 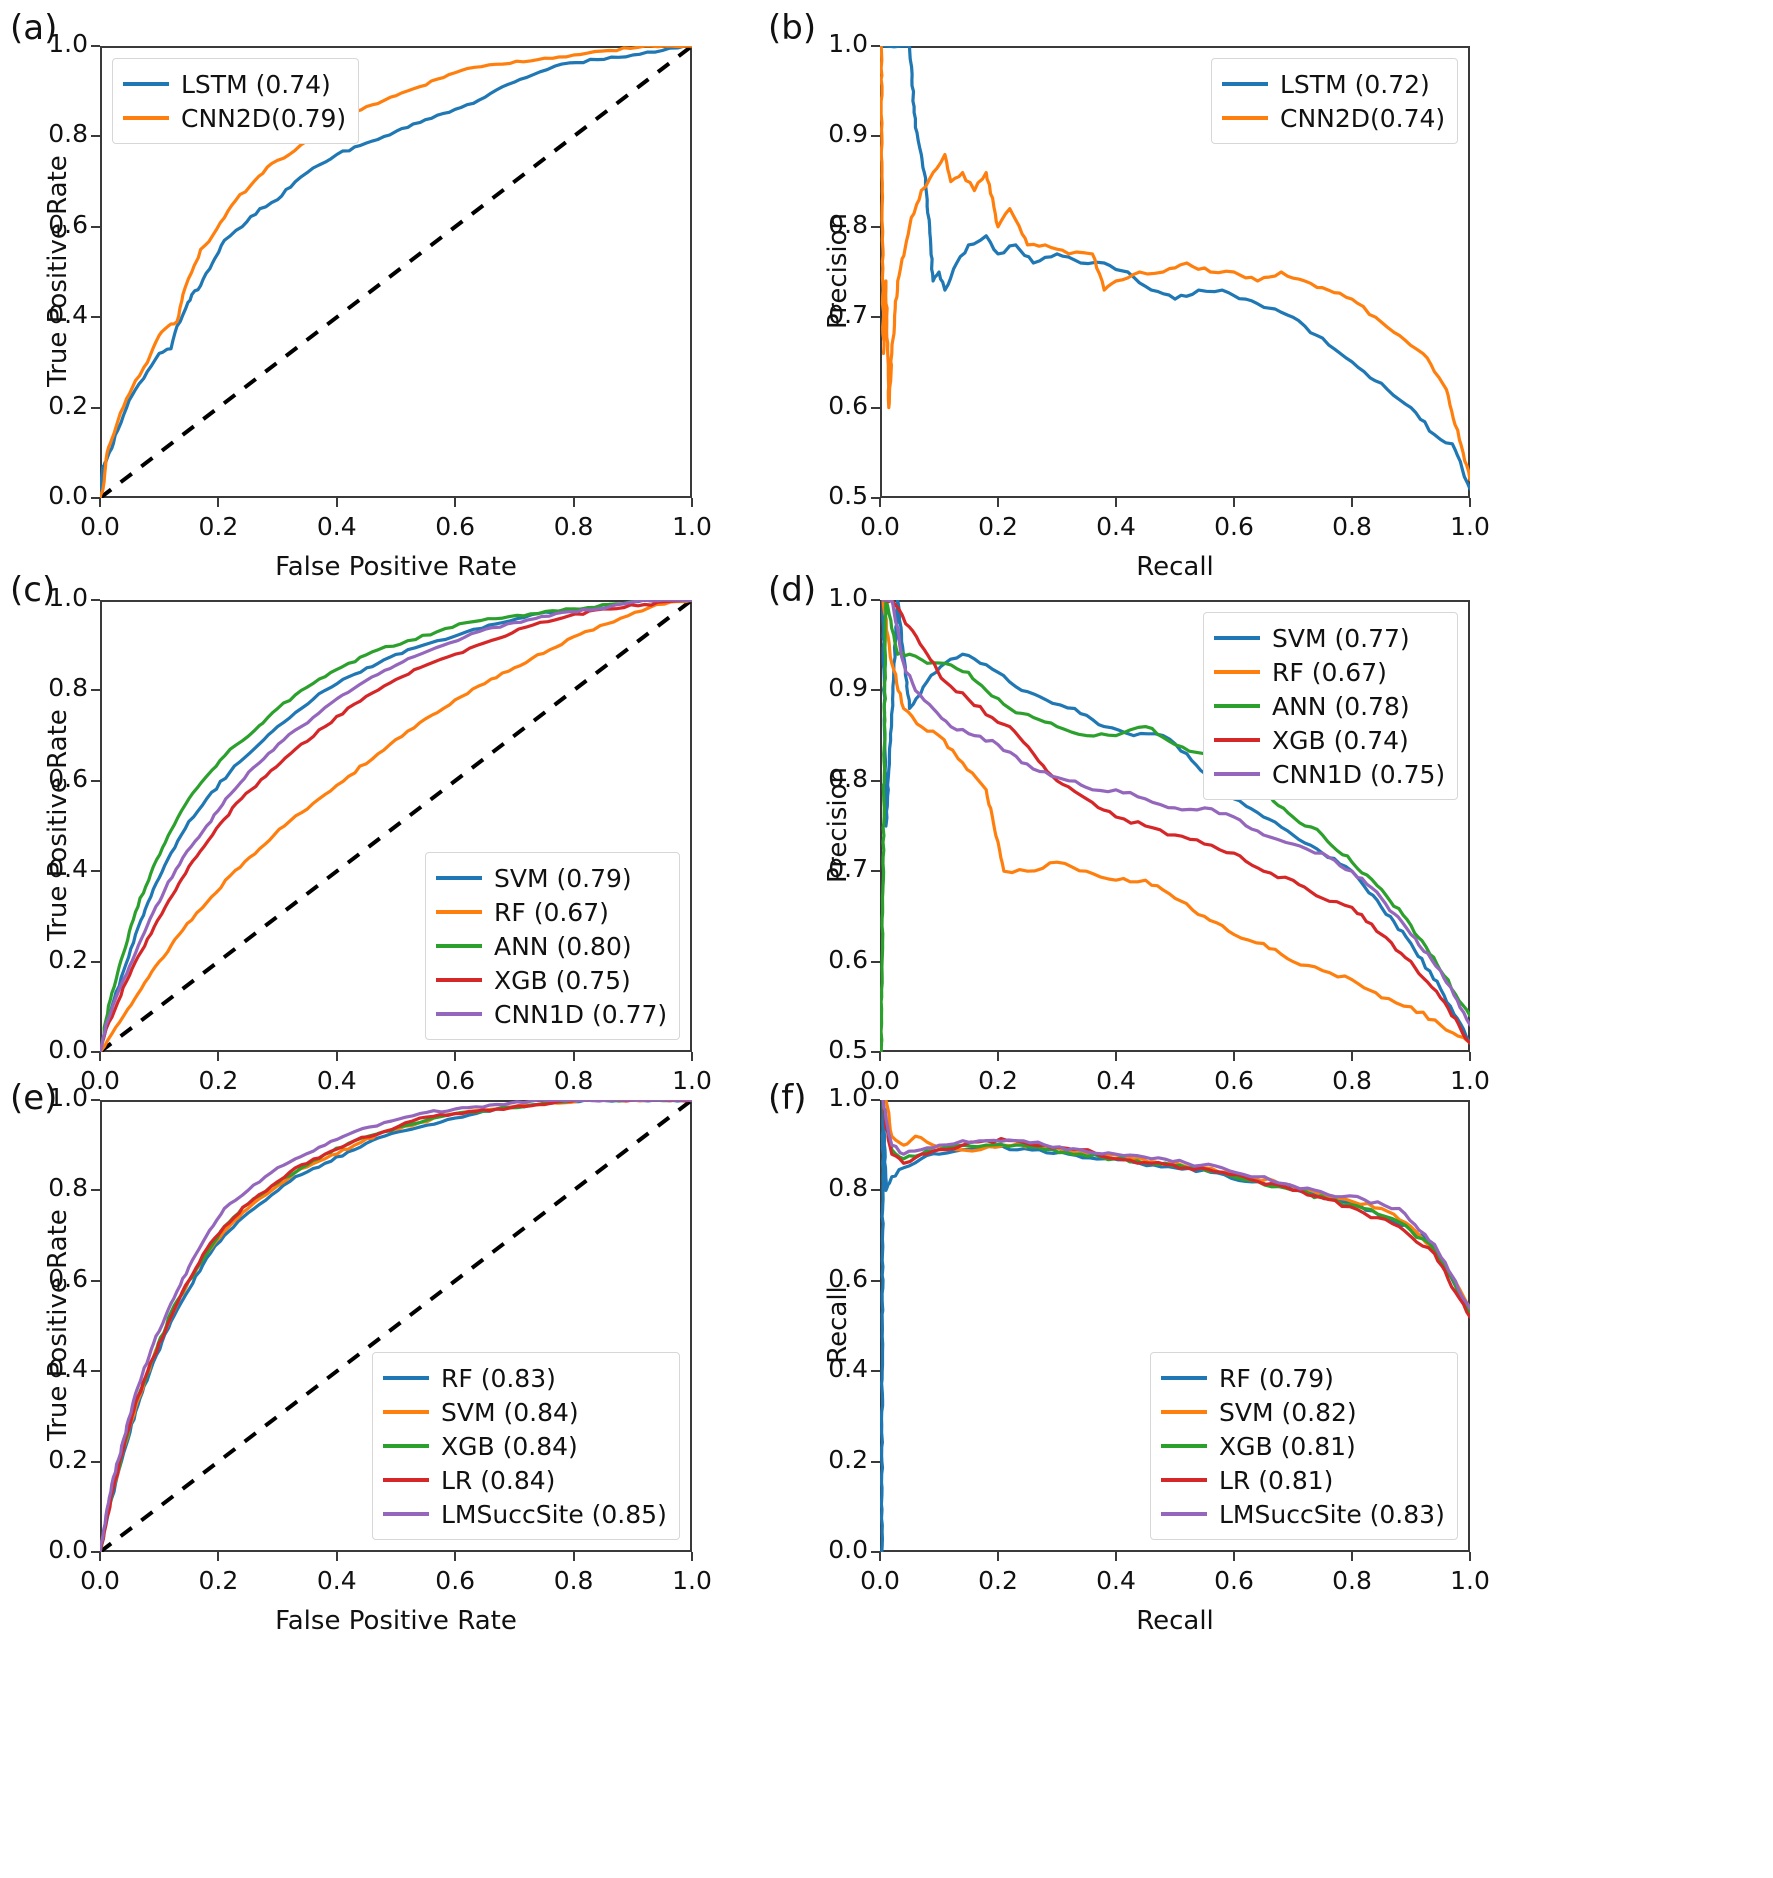 I want to click on y-tick-label: 0.6, so click(x=68, y=1278).